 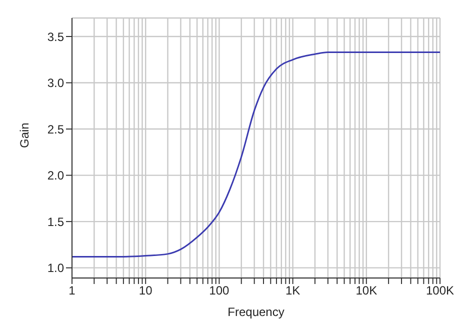 I want to click on y-tick-label: 3.5, so click(x=55, y=37).